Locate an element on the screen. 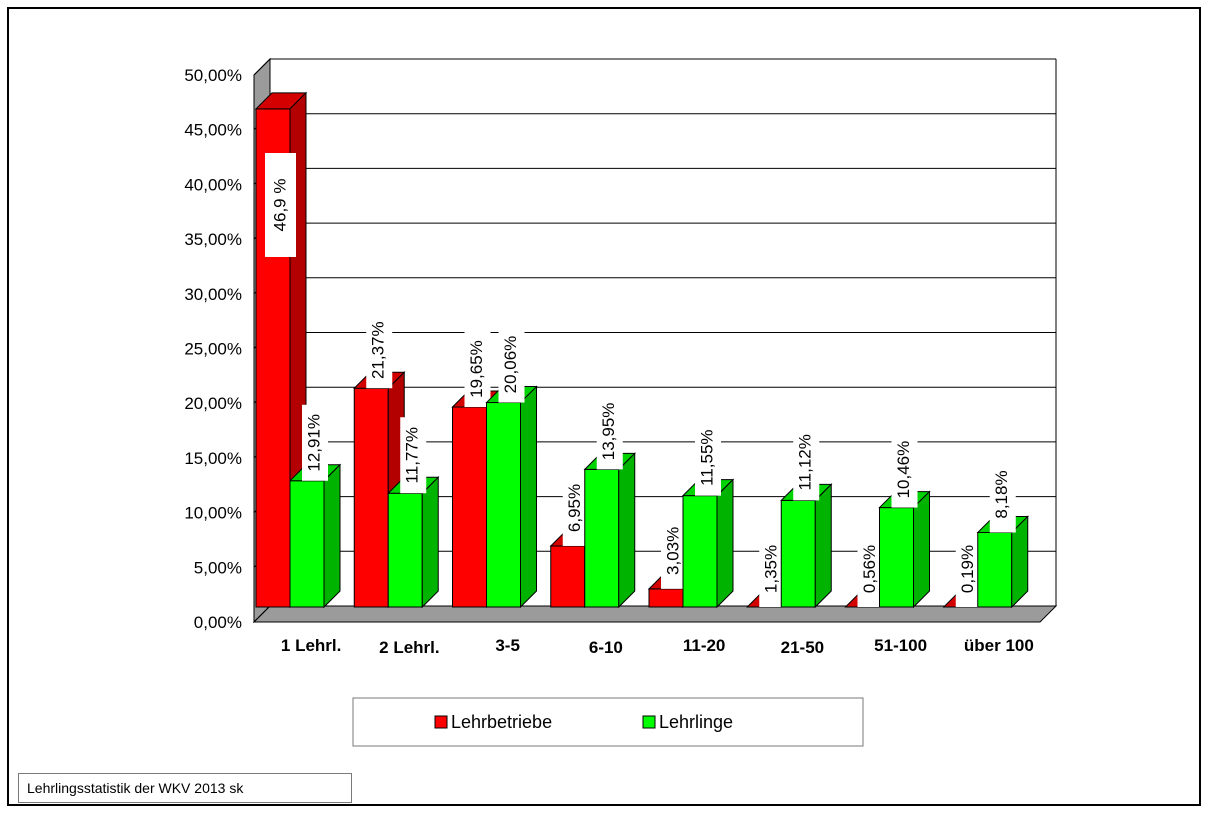 This screenshot has width=1208, height=813. bar-lehrlinge-3: 13,95% is located at coordinates (609, 501).